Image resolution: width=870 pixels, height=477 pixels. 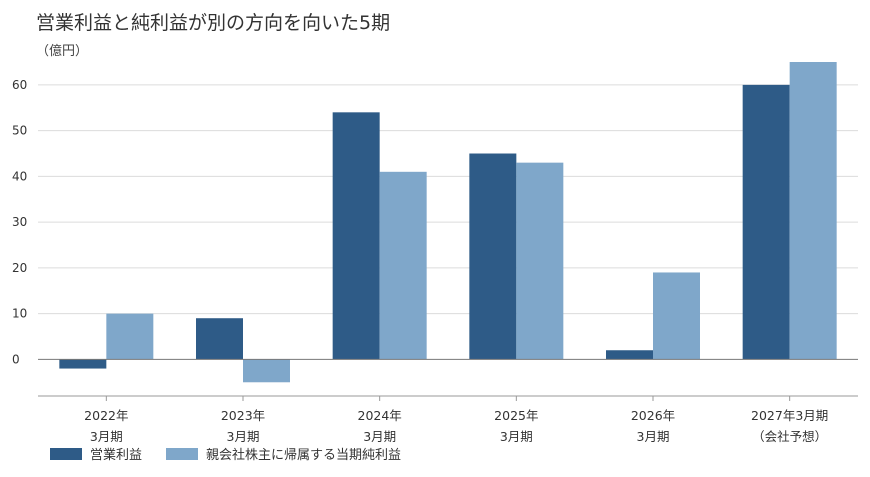 I want to click on y-tick-label: 30, so click(x=19, y=222).